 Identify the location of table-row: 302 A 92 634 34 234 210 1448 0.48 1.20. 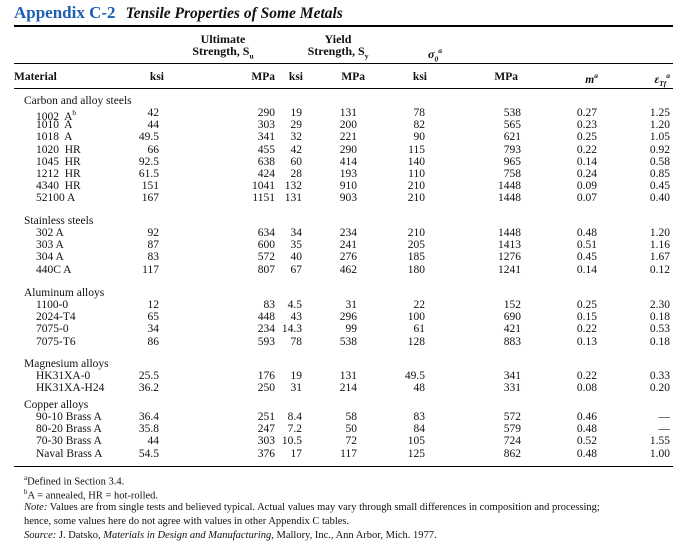
(341, 233).